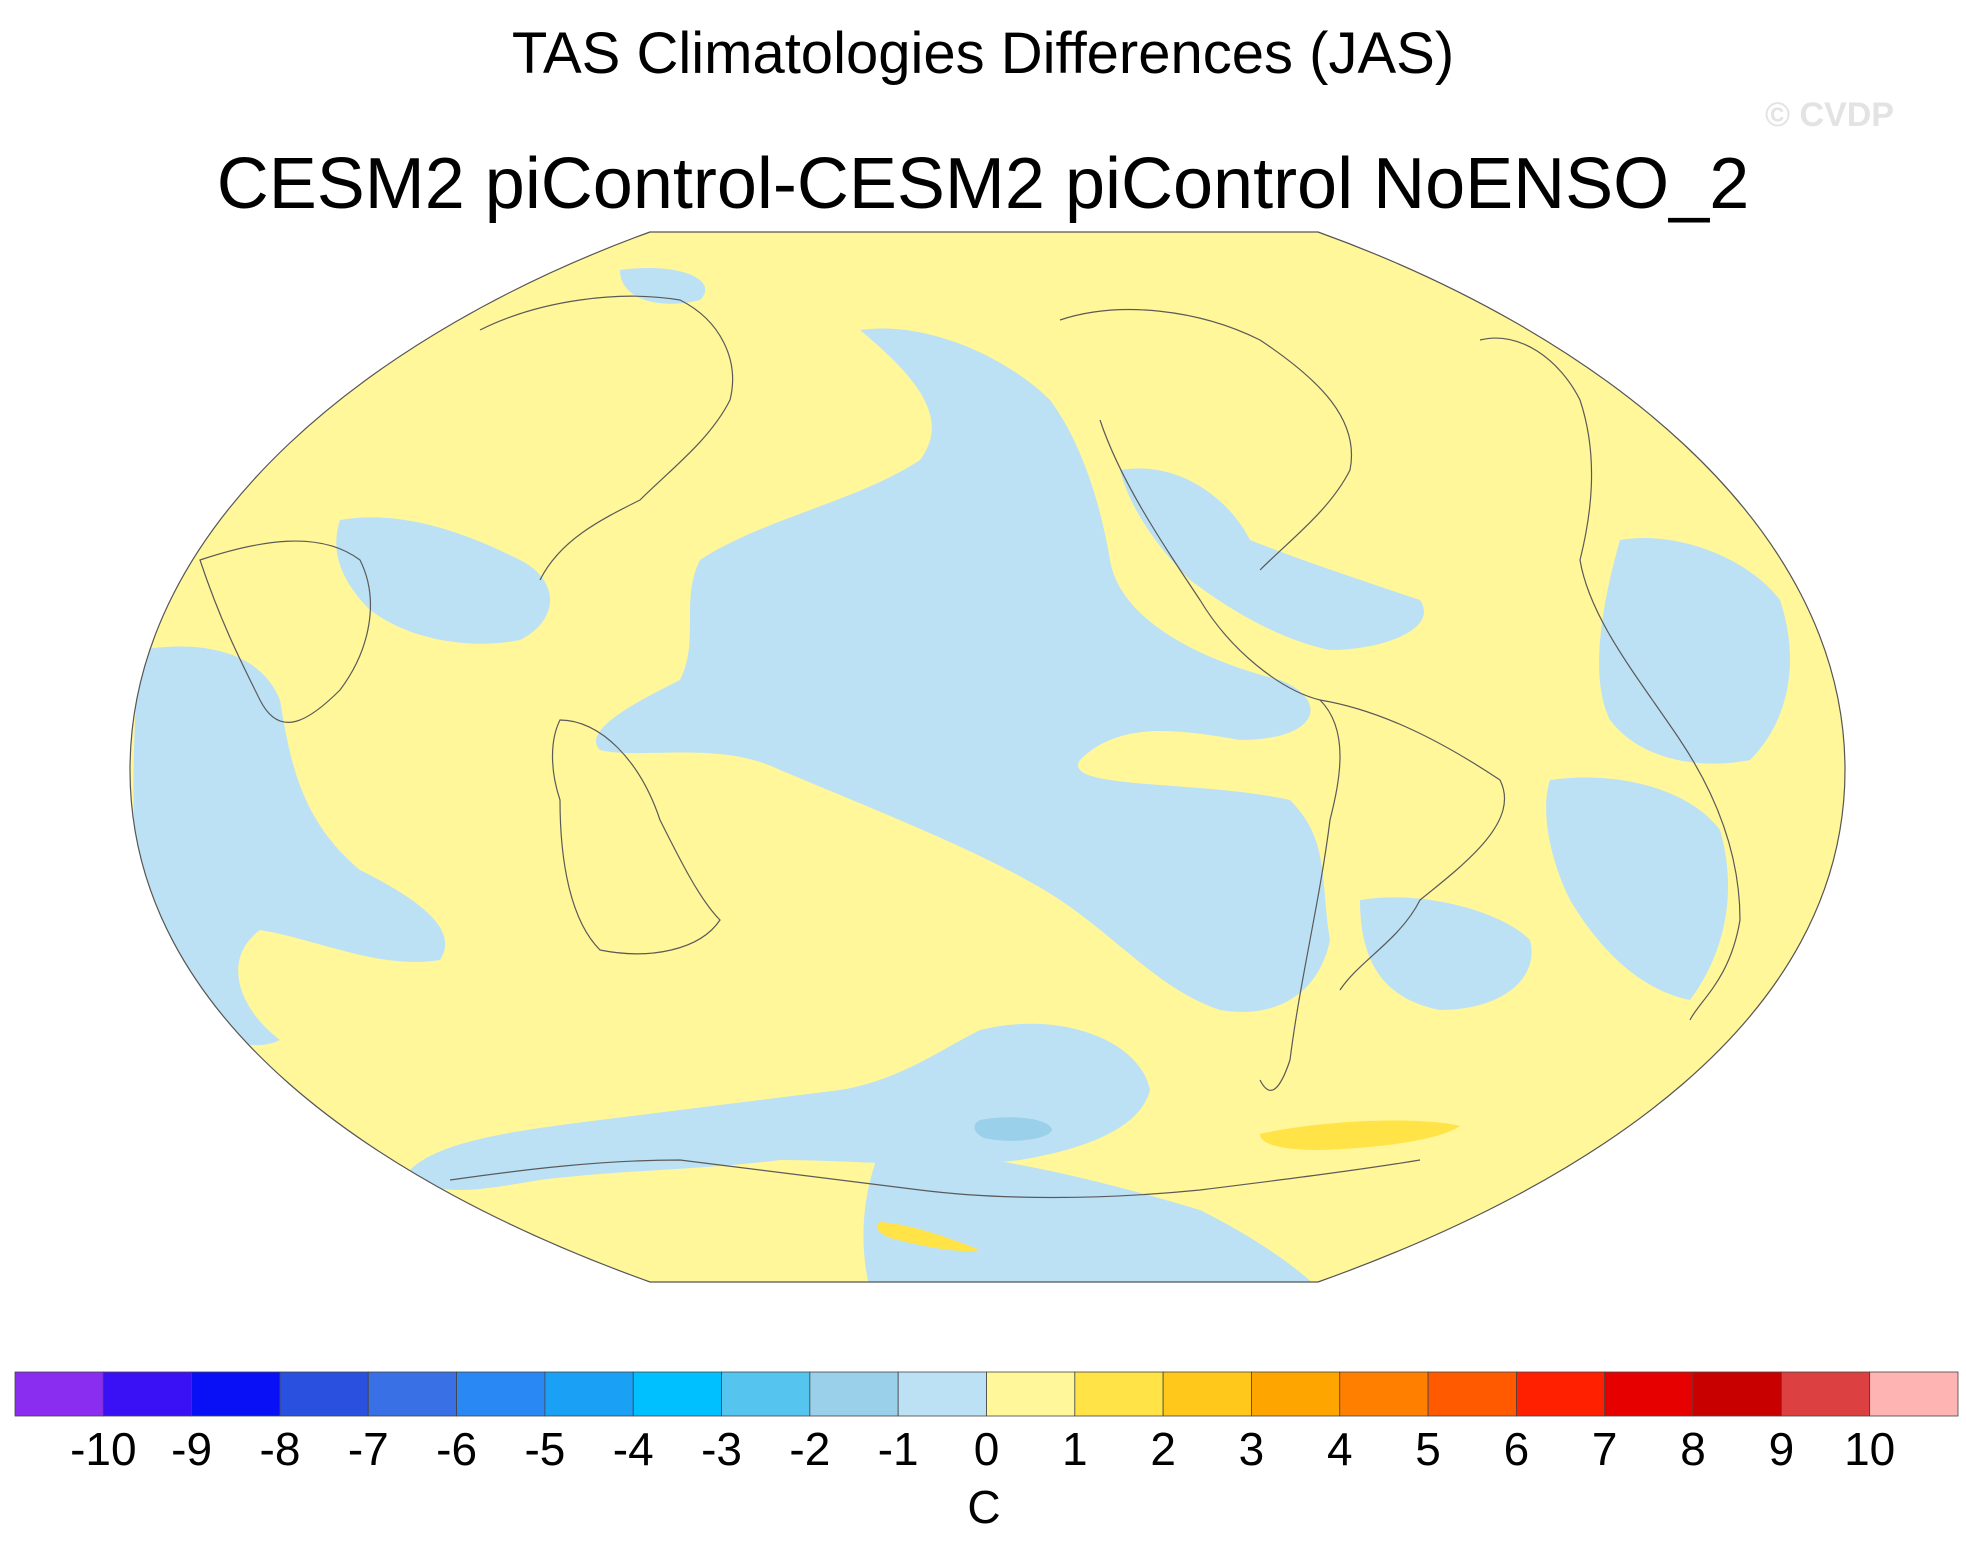  I want to click on antarctic-warm-core, so click(928, 1237).